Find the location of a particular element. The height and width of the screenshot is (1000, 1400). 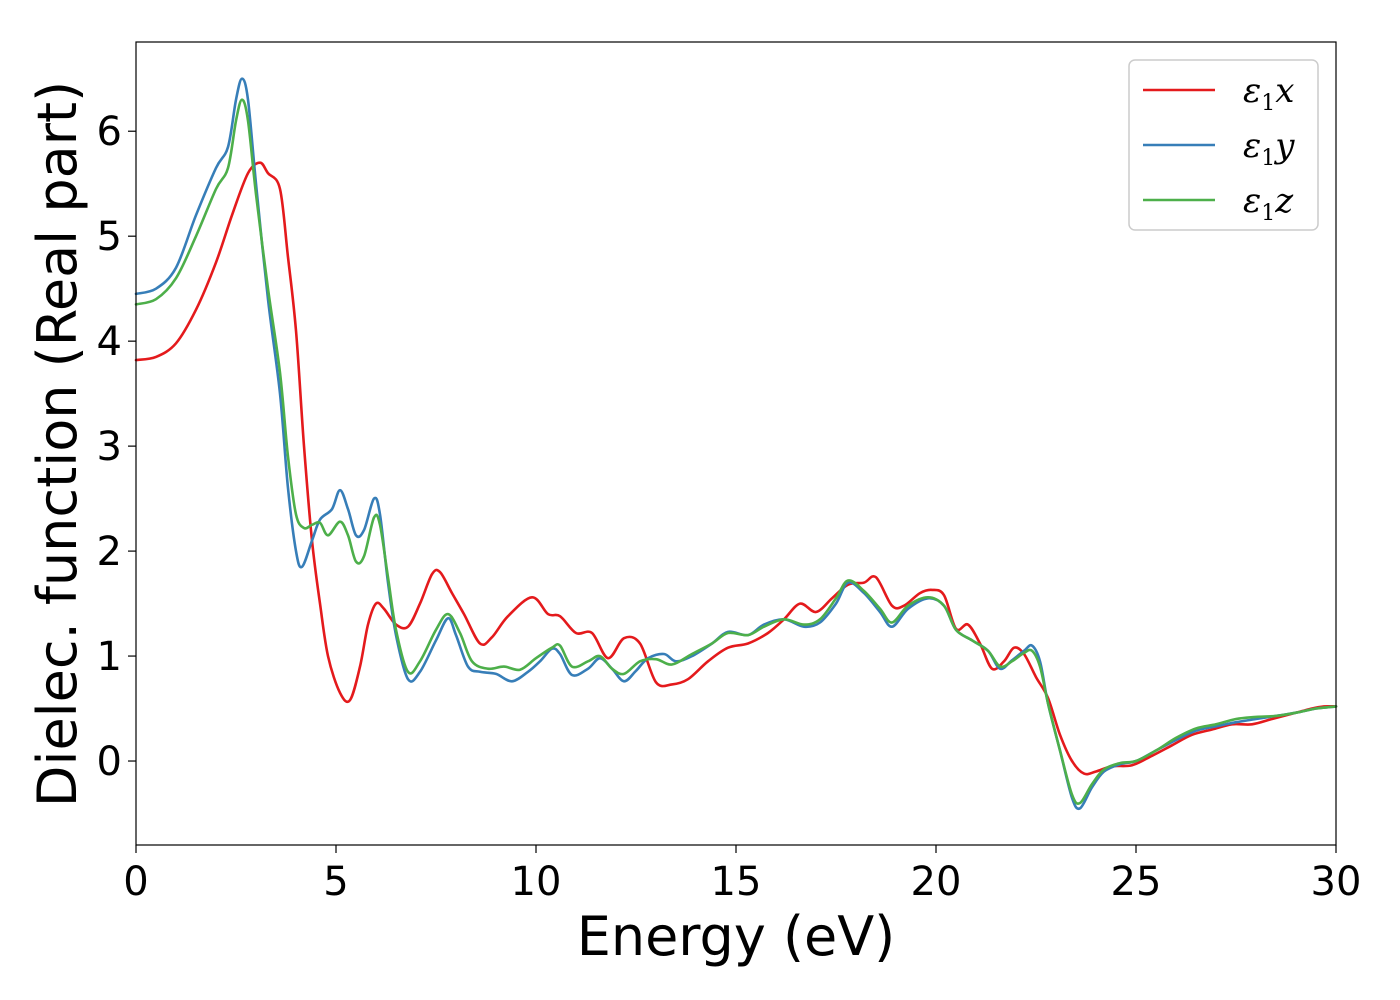

y-tick-label: 0 is located at coordinates (109, 762).